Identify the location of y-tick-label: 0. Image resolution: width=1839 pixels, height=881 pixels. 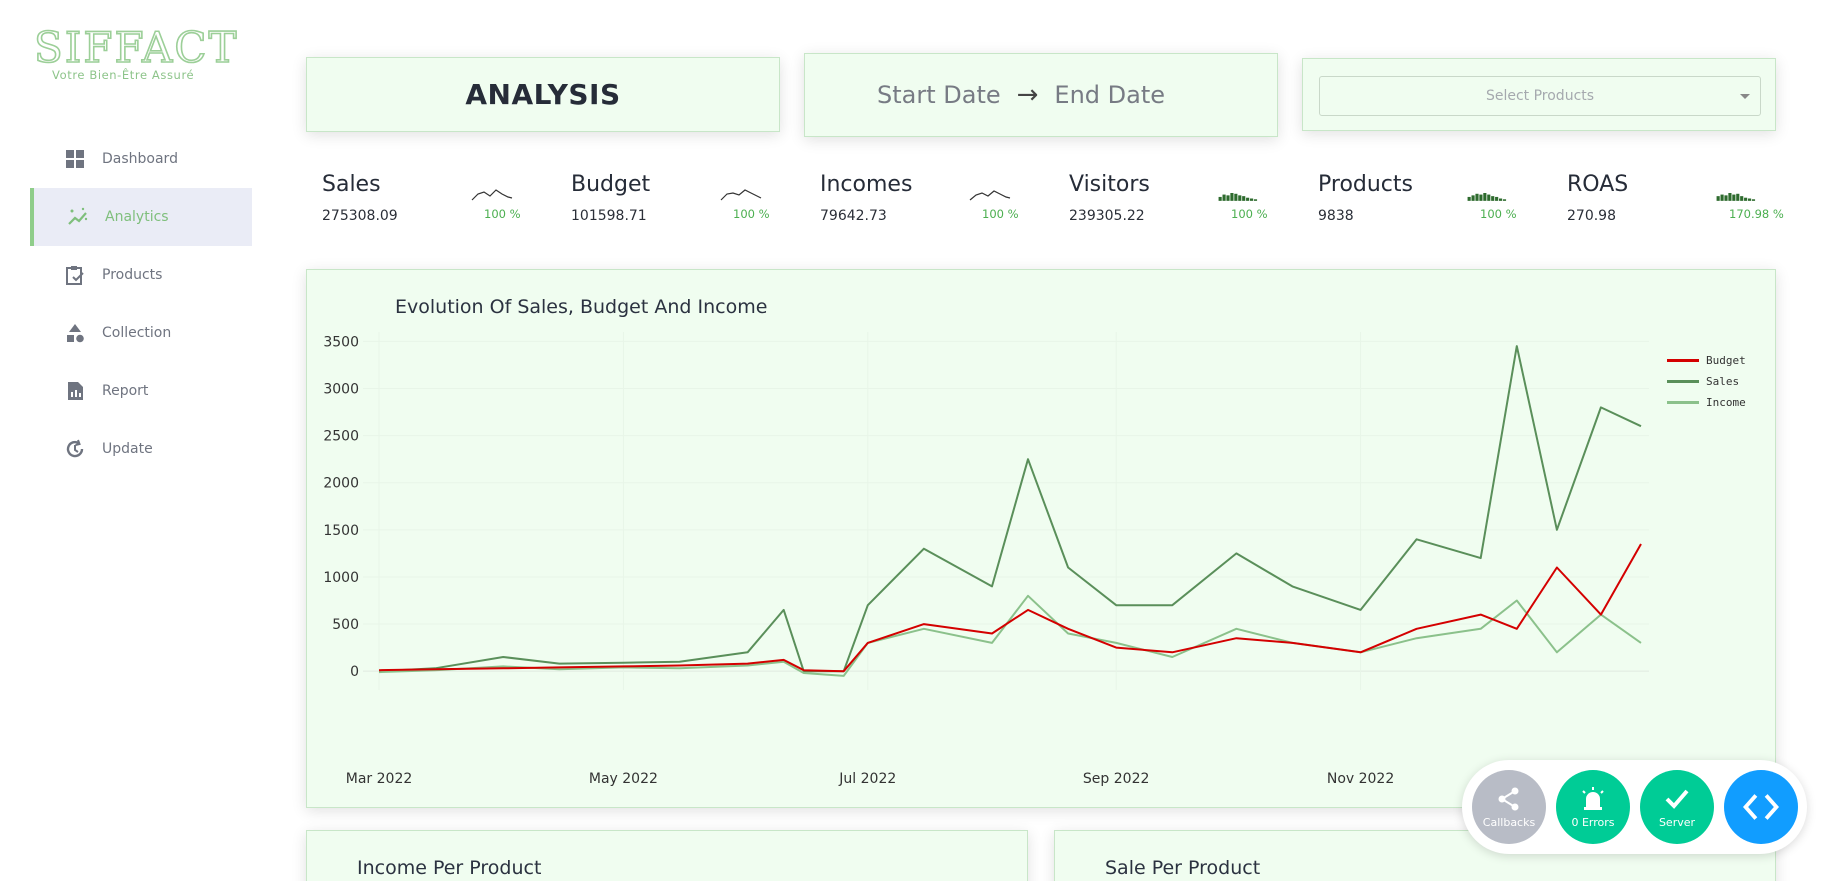
(354, 672).